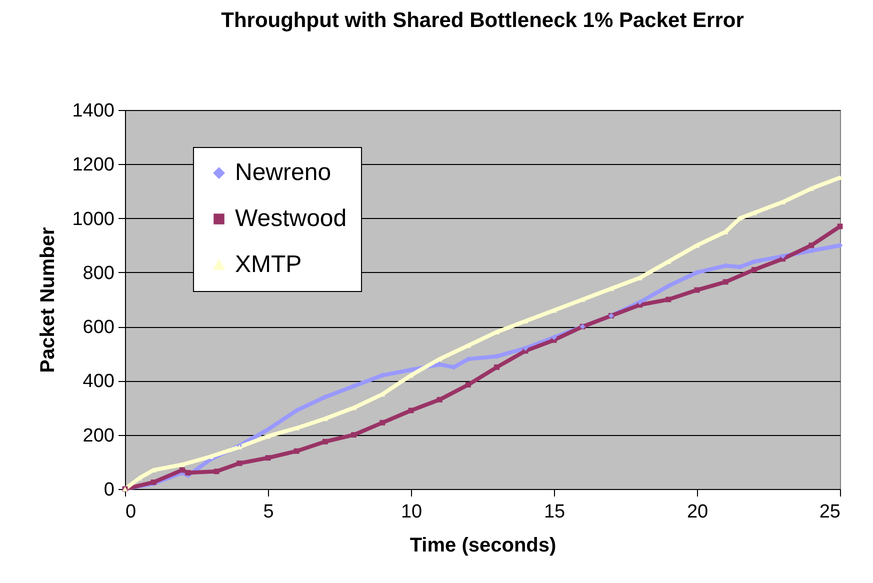 This screenshot has height=583, width=873. I want to click on x-tick-label: 0, so click(131, 512).